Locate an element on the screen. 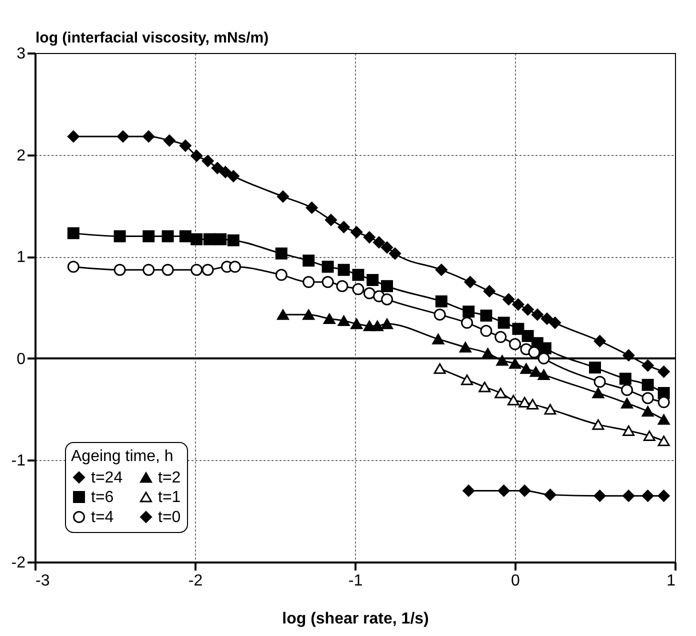  x-tick-label: -1 is located at coordinates (355, 581).